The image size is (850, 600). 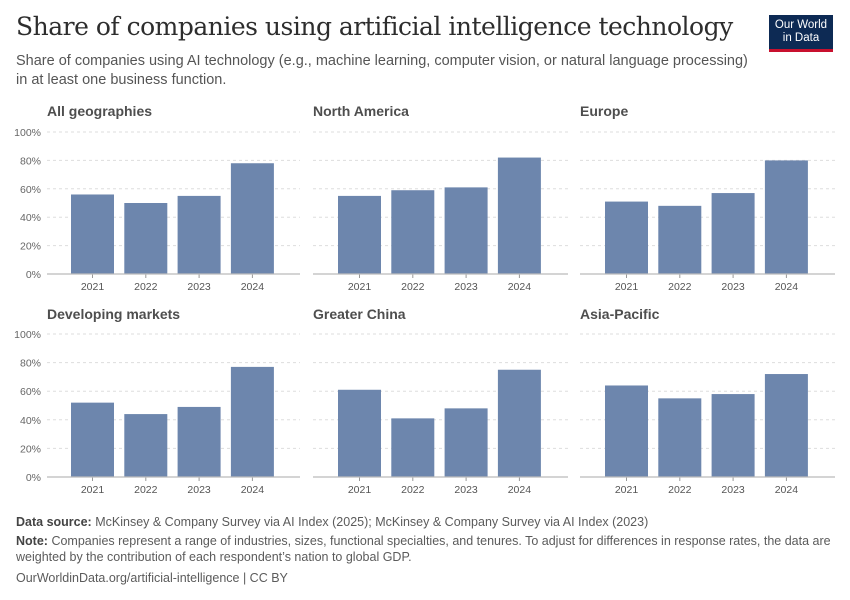 What do you see at coordinates (199, 234) in the screenshot?
I see `bar-all-geographies-2023` at bounding box center [199, 234].